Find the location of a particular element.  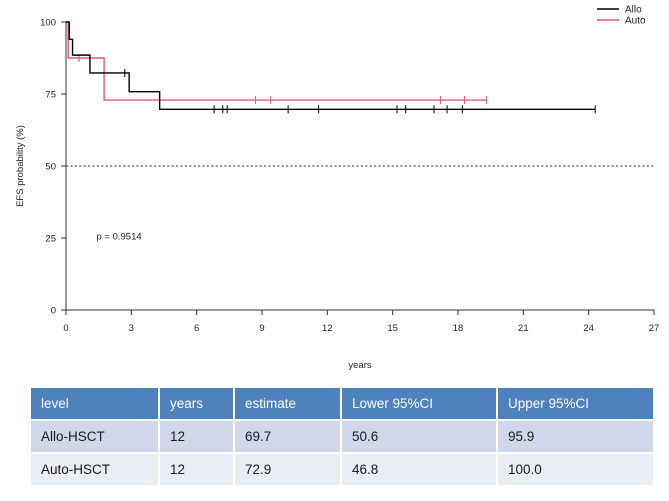

x-tick-label: 24 is located at coordinates (588, 328).